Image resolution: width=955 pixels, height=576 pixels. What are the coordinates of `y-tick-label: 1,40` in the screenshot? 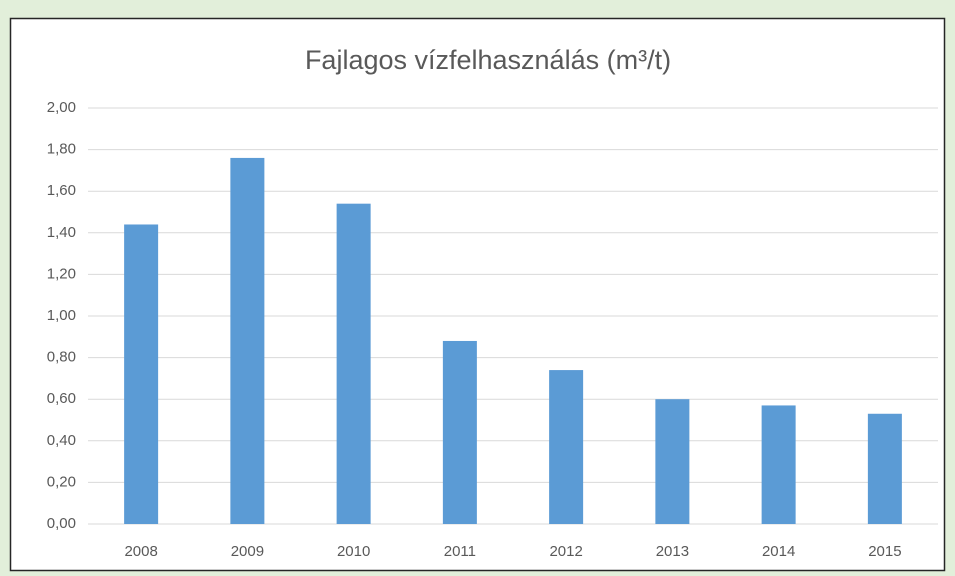 It's located at (61, 232).